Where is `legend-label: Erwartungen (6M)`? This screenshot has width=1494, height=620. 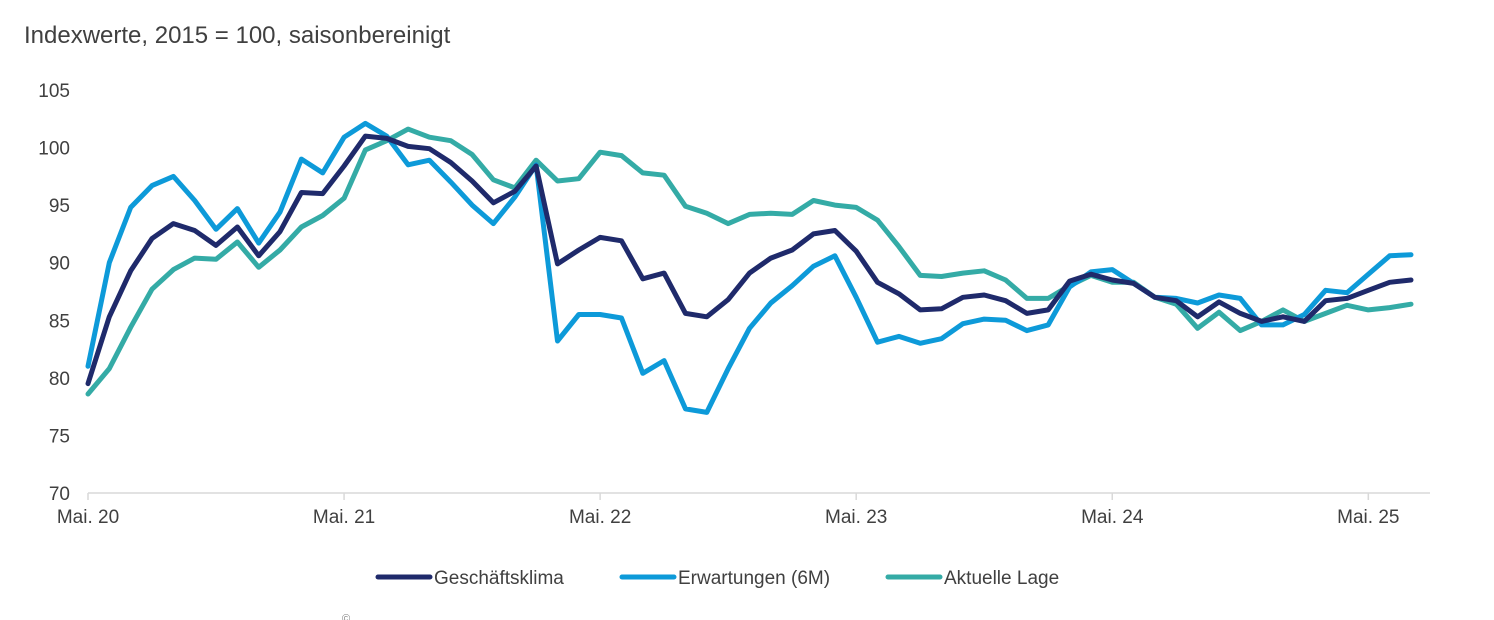 legend-label: Erwartungen (6M) is located at coordinates (754, 578).